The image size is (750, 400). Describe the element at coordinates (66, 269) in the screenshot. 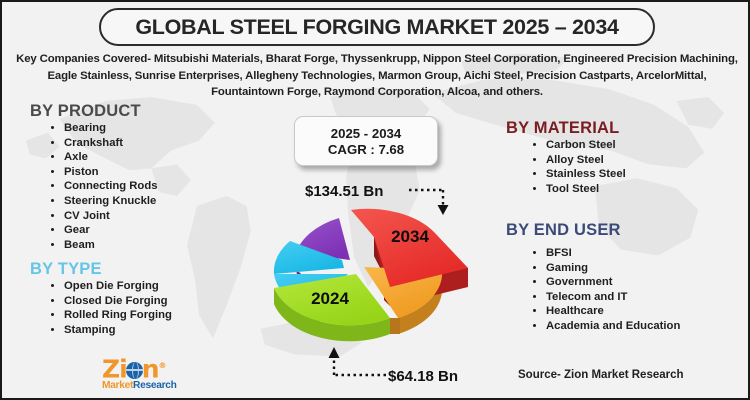

I see `section-heading-by-type: BY TYPE` at that location.